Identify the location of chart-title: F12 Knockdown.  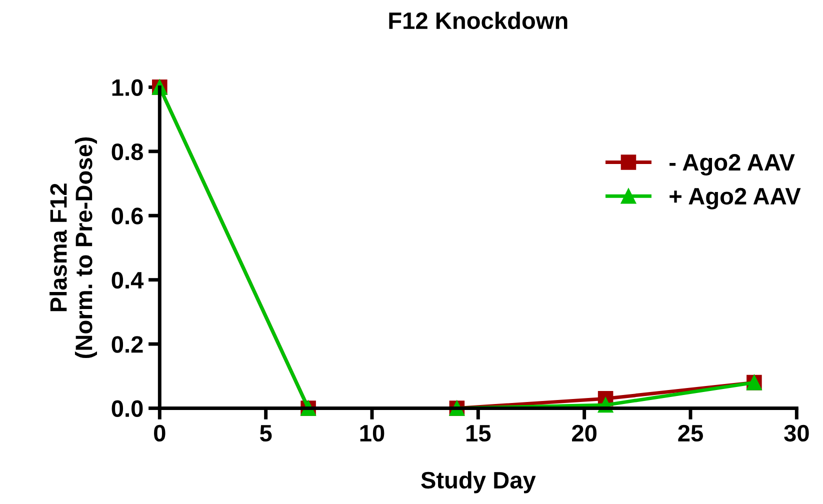
(478, 21).